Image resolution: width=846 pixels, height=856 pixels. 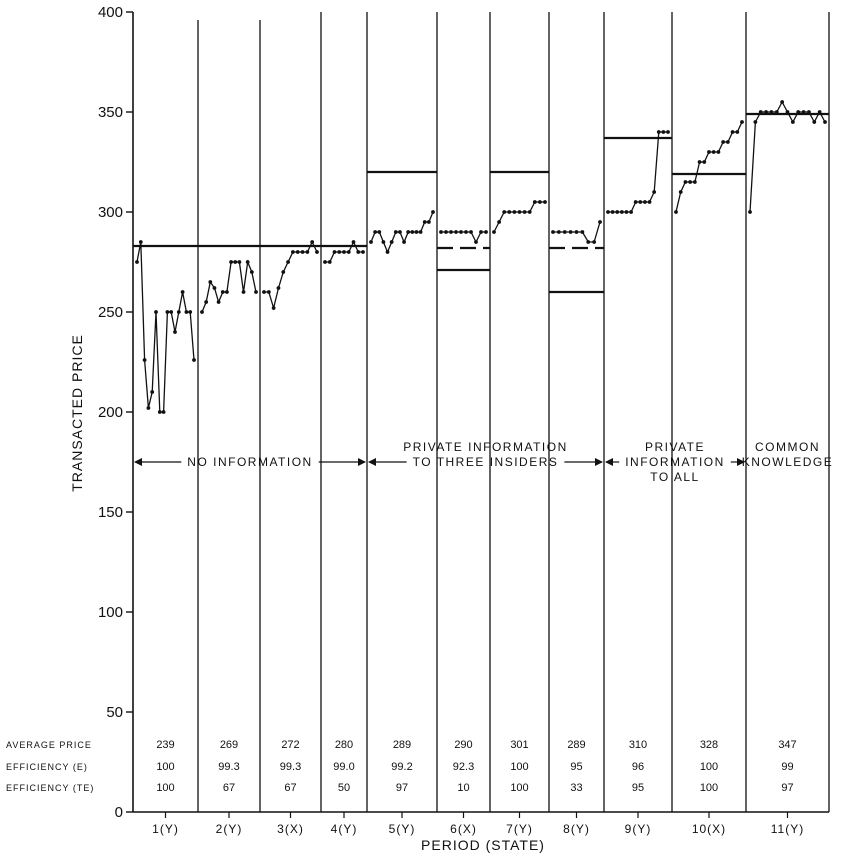 I want to click on x-tick-label: 5(Y), so click(x=402, y=829).